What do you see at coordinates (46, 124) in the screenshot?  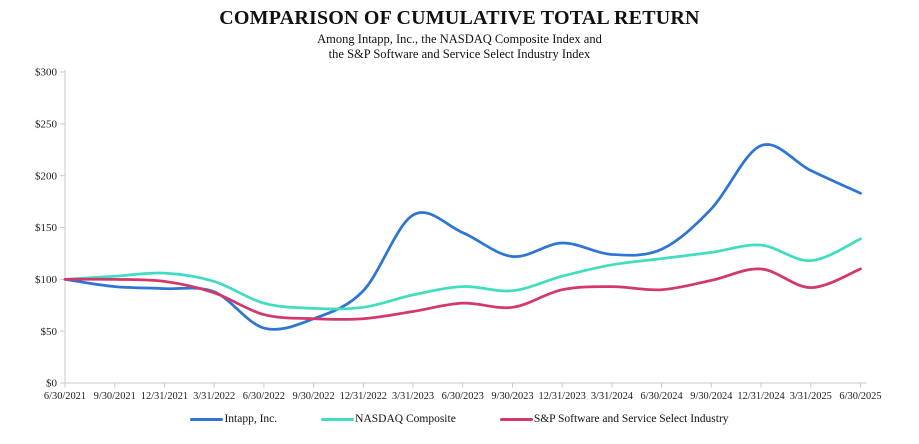 I see `y-axis-tick-label: $250` at bounding box center [46, 124].